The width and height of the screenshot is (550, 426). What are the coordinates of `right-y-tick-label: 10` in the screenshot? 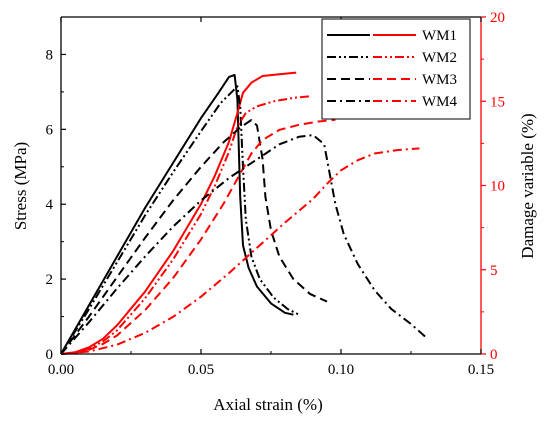 It's located at (497, 187).